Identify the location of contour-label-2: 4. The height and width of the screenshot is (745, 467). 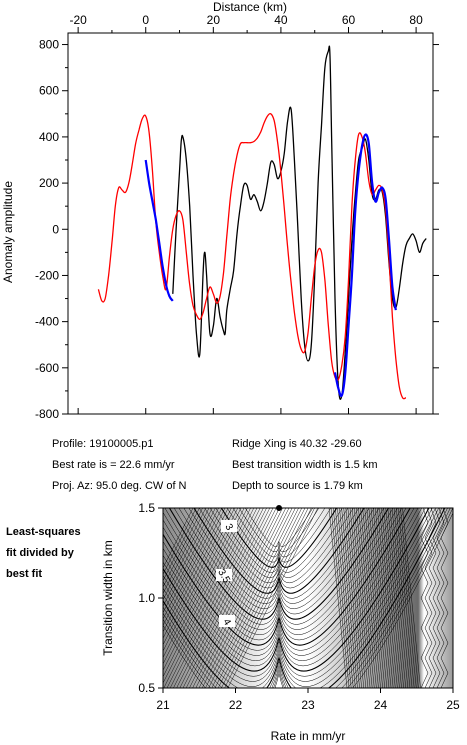
(226, 622).